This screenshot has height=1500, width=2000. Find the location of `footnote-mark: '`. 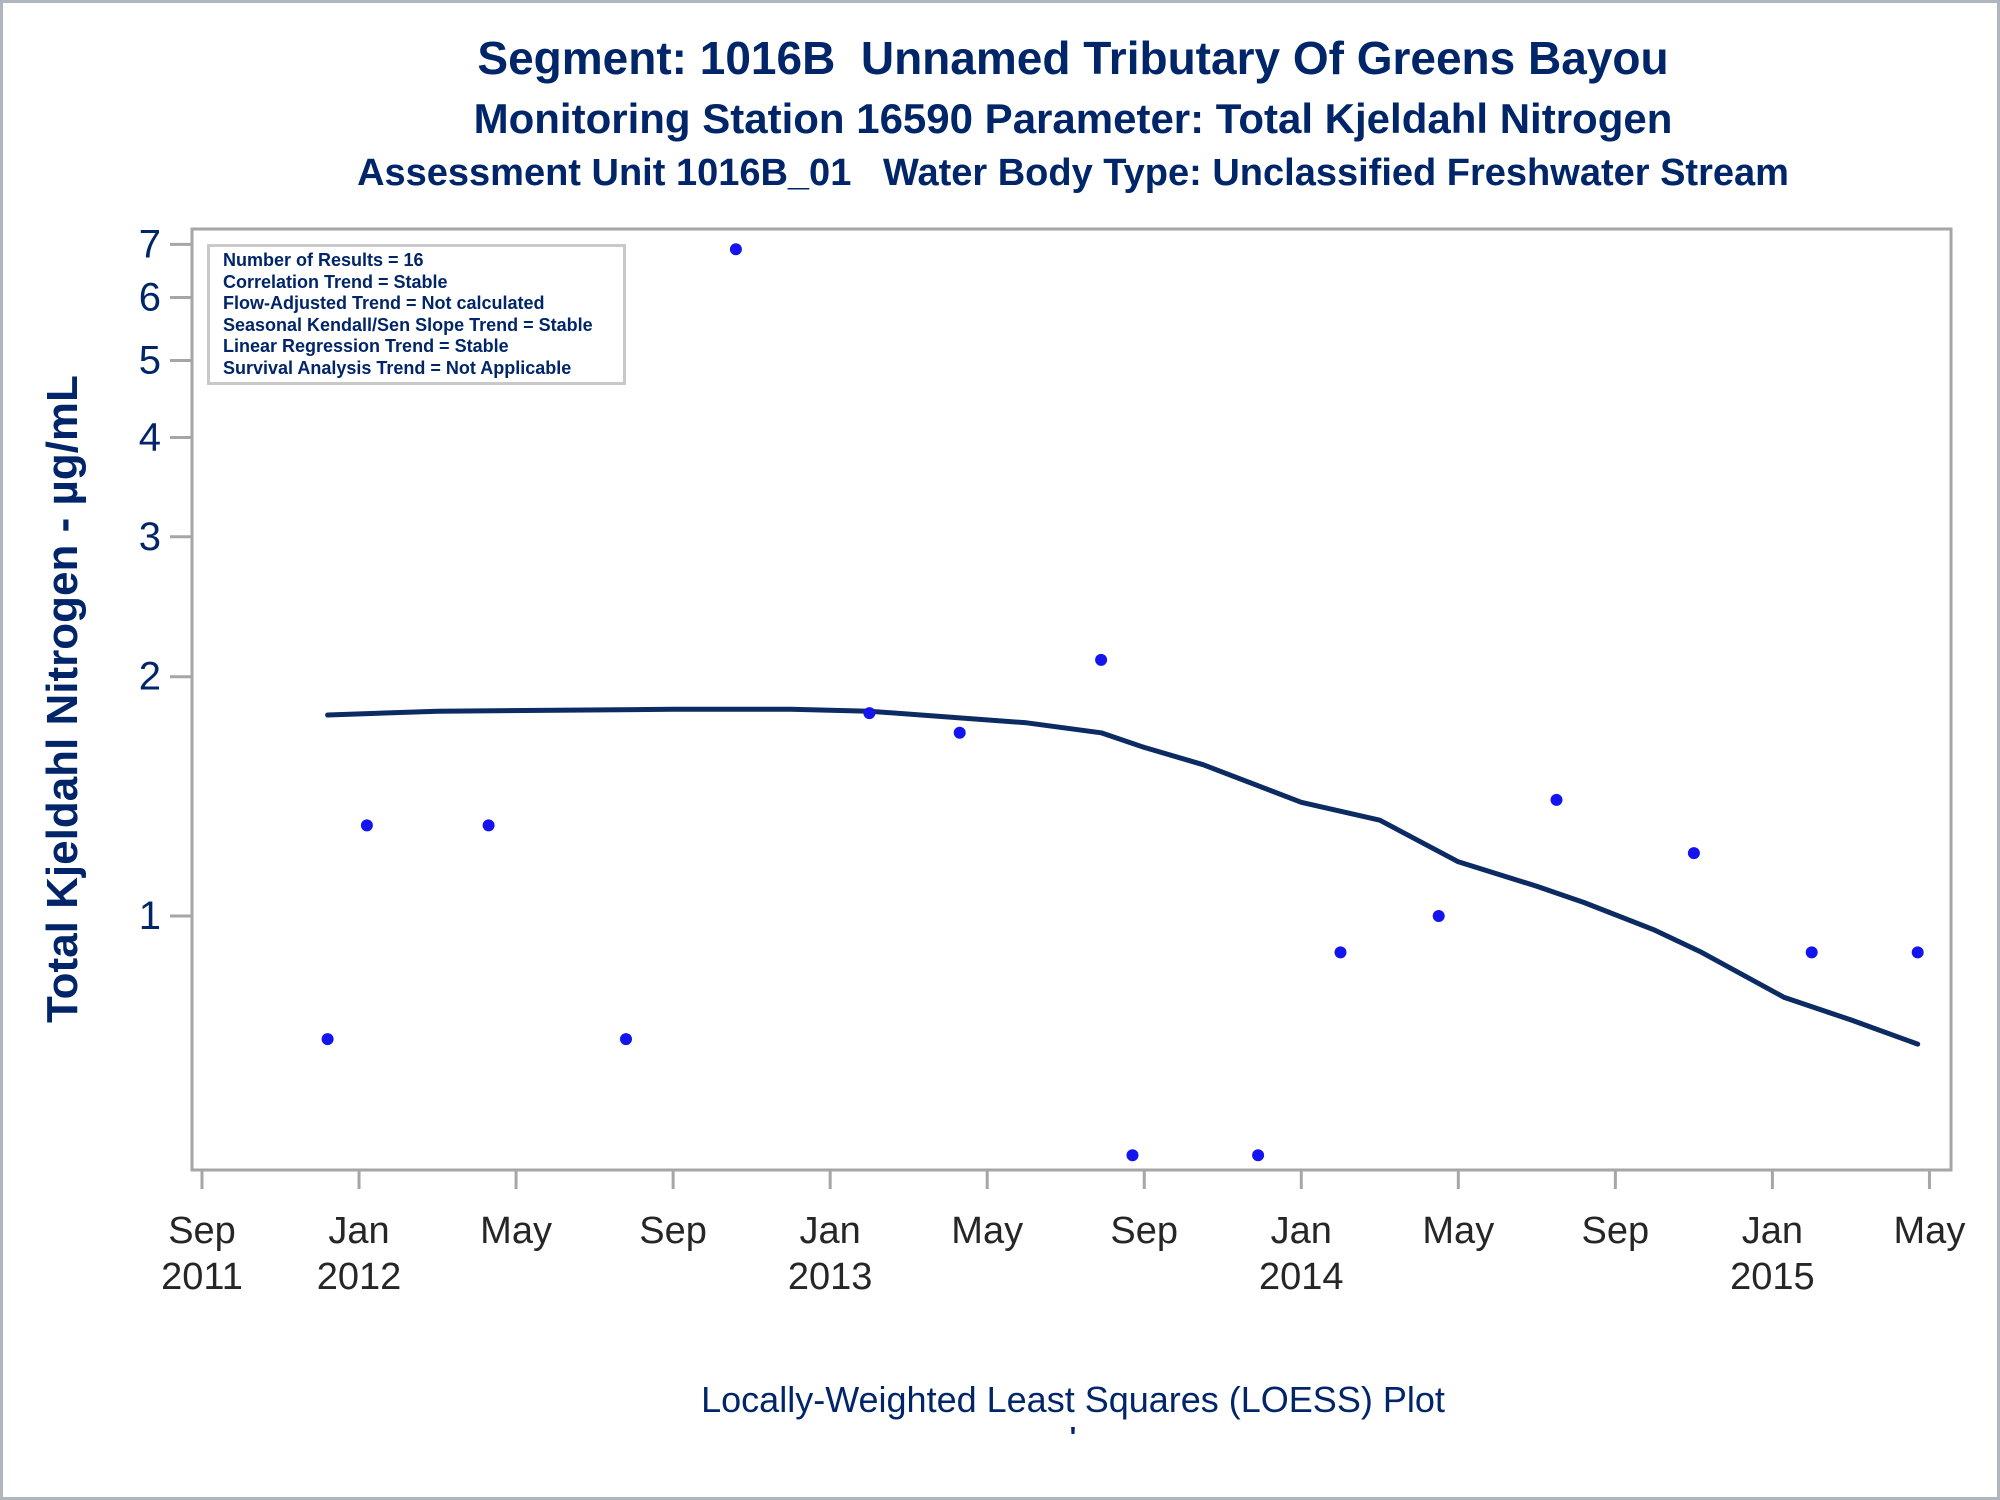

footnote-mark: ' is located at coordinates (1073, 1436).